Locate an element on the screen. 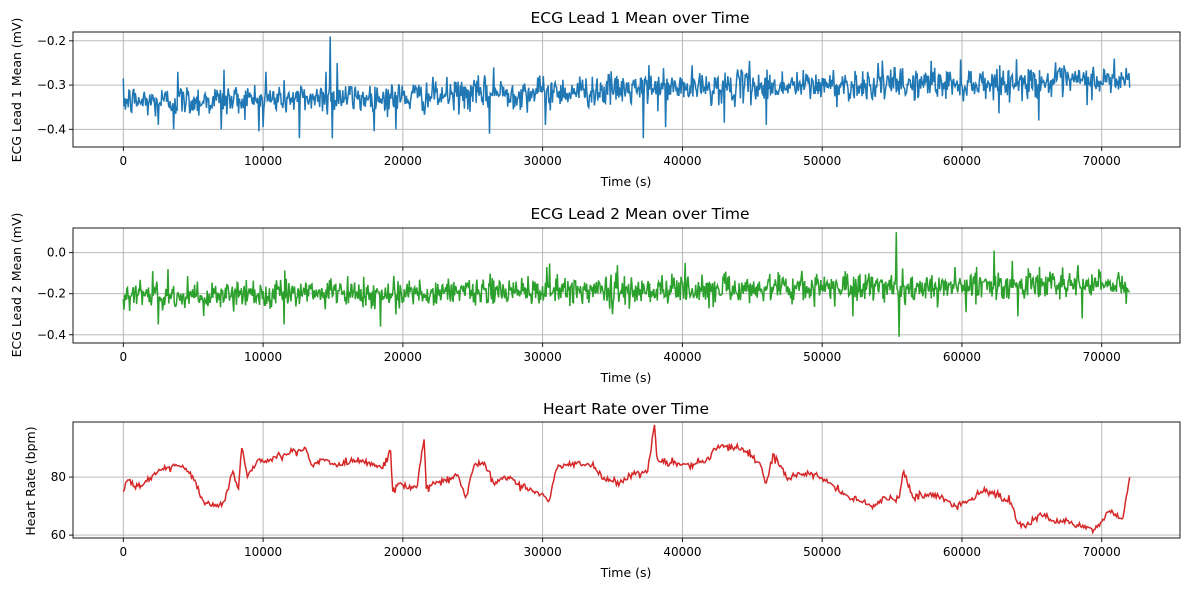 The width and height of the screenshot is (1190, 594). y-axis-label: Heart Rate (bpm) is located at coordinates (30, 480).